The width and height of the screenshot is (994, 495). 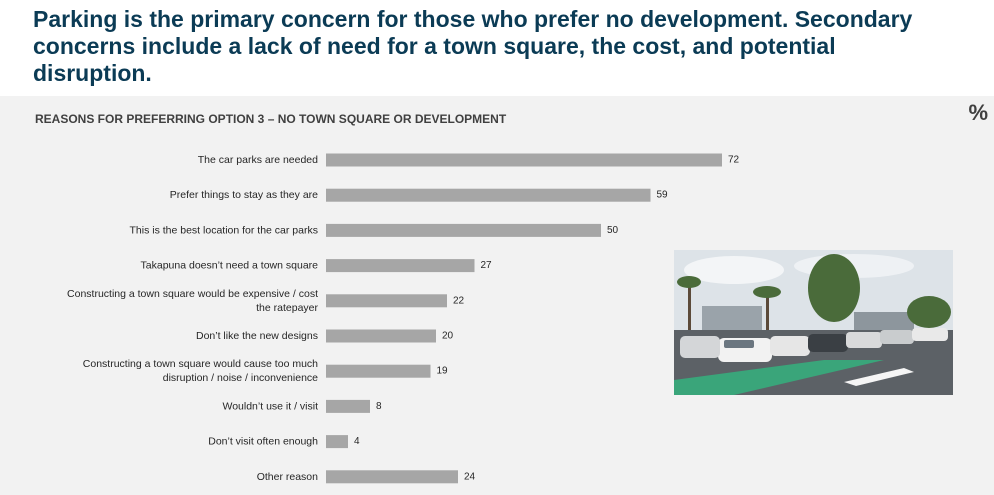 What do you see at coordinates (779, 377) in the screenshot?
I see `photo-bike-lane` at bounding box center [779, 377].